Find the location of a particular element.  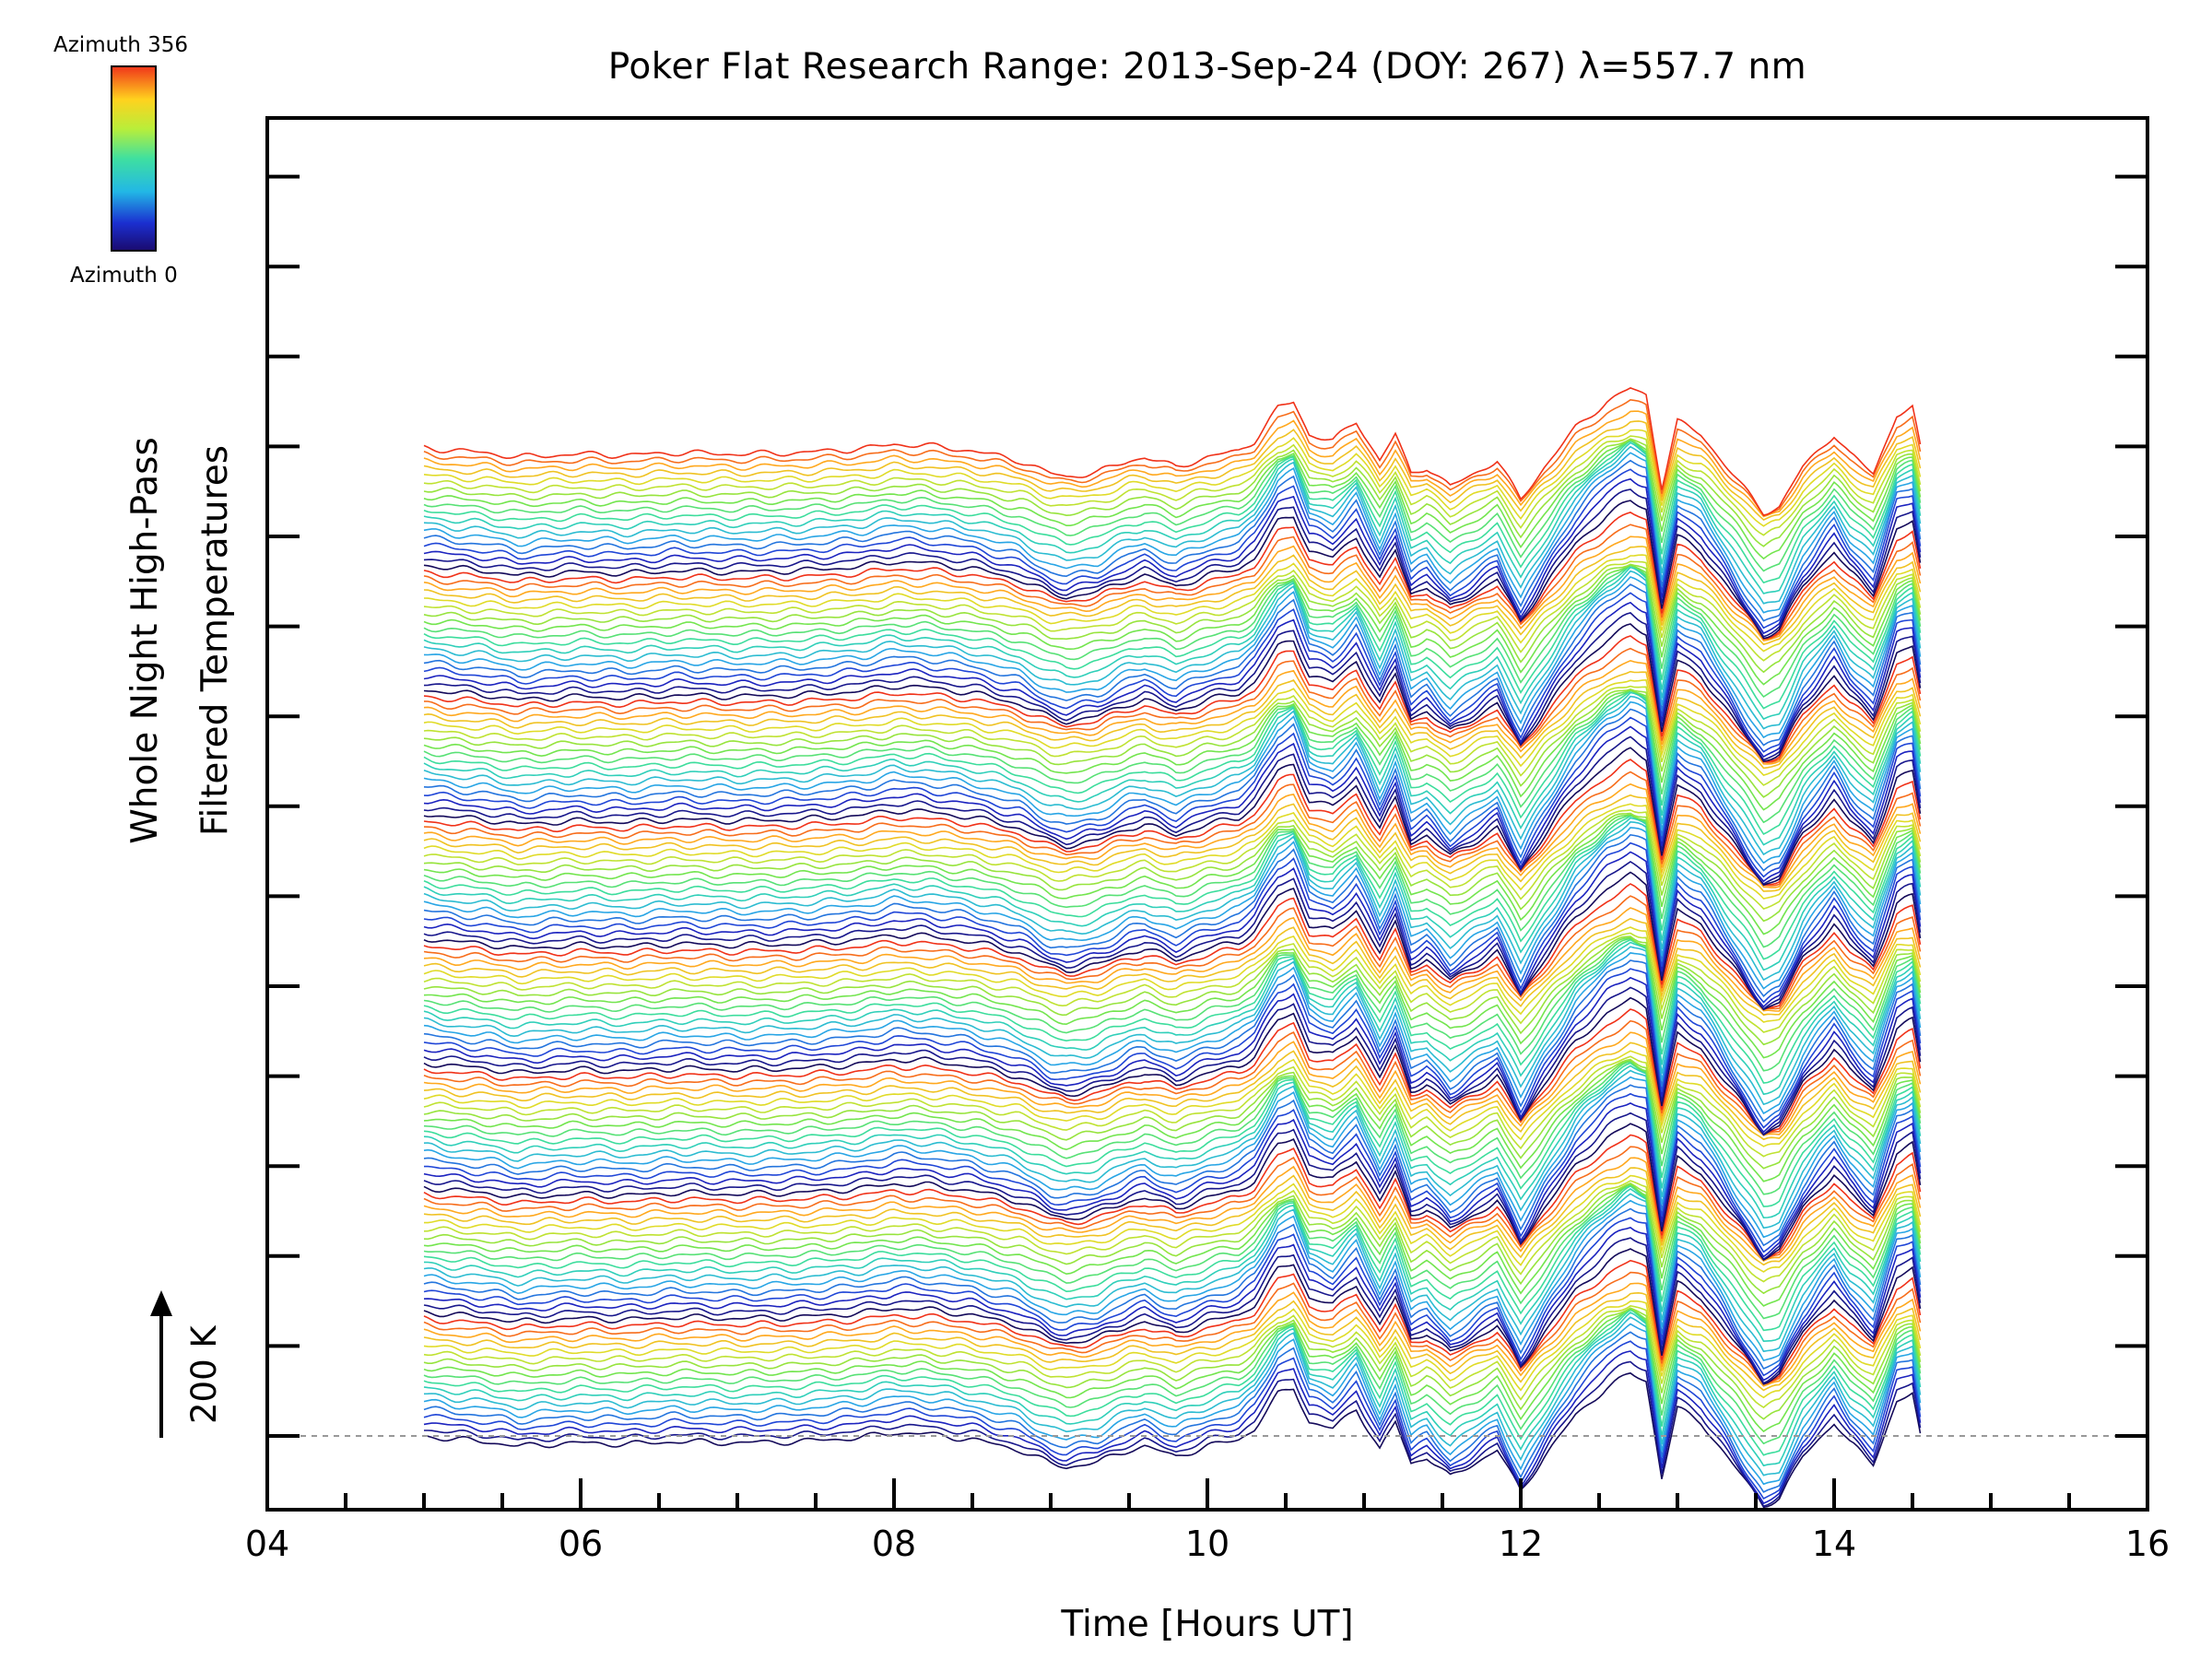

y-axis-label-line-1: Whole Night High-Pass is located at coordinates (145, 640).